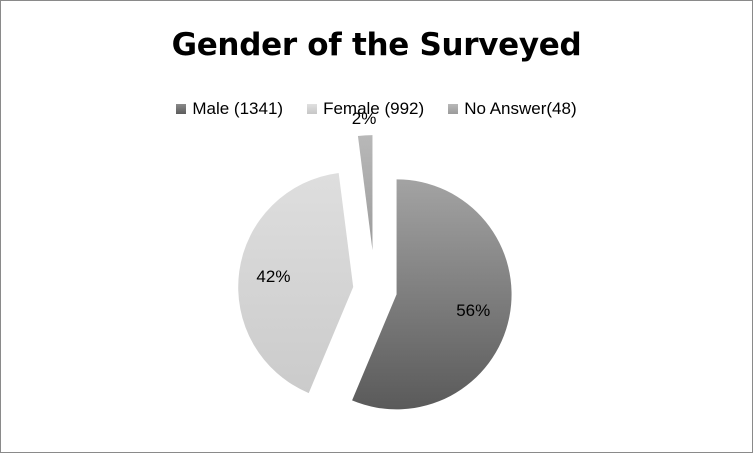 Image resolution: width=753 pixels, height=453 pixels. I want to click on legend-label-no-answer: No Answer(48), so click(520, 108).